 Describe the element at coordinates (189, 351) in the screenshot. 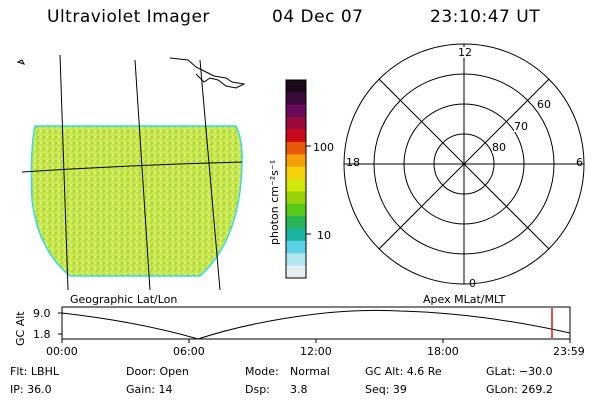

I see `timeline-xtick-0600: 06:00` at that location.